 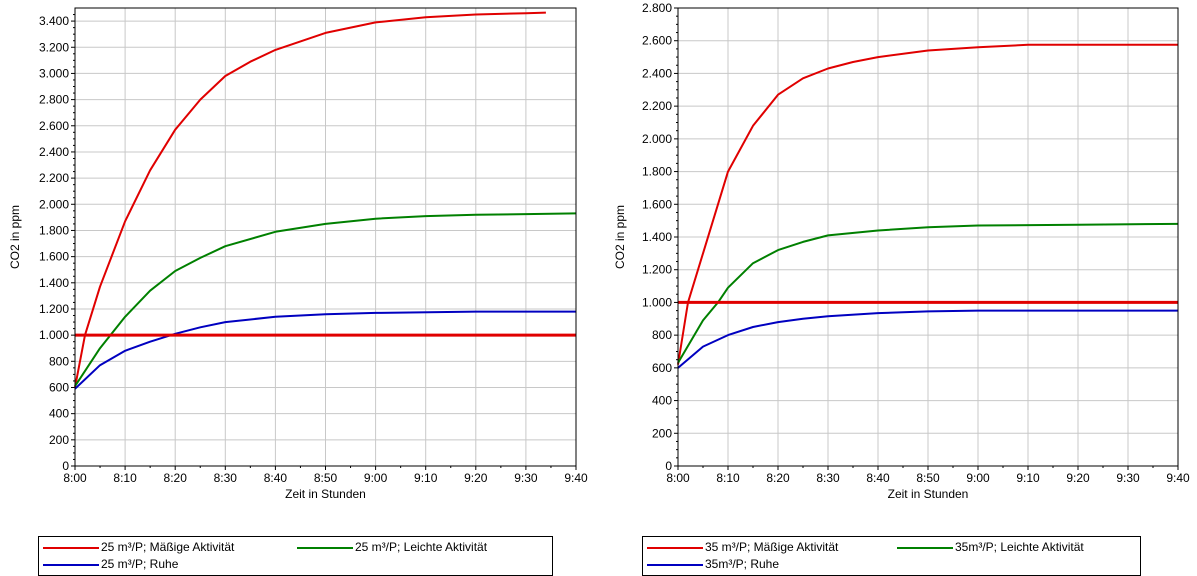 I want to click on legend-label: 35m³/P; Ruhe, so click(x=742, y=564).